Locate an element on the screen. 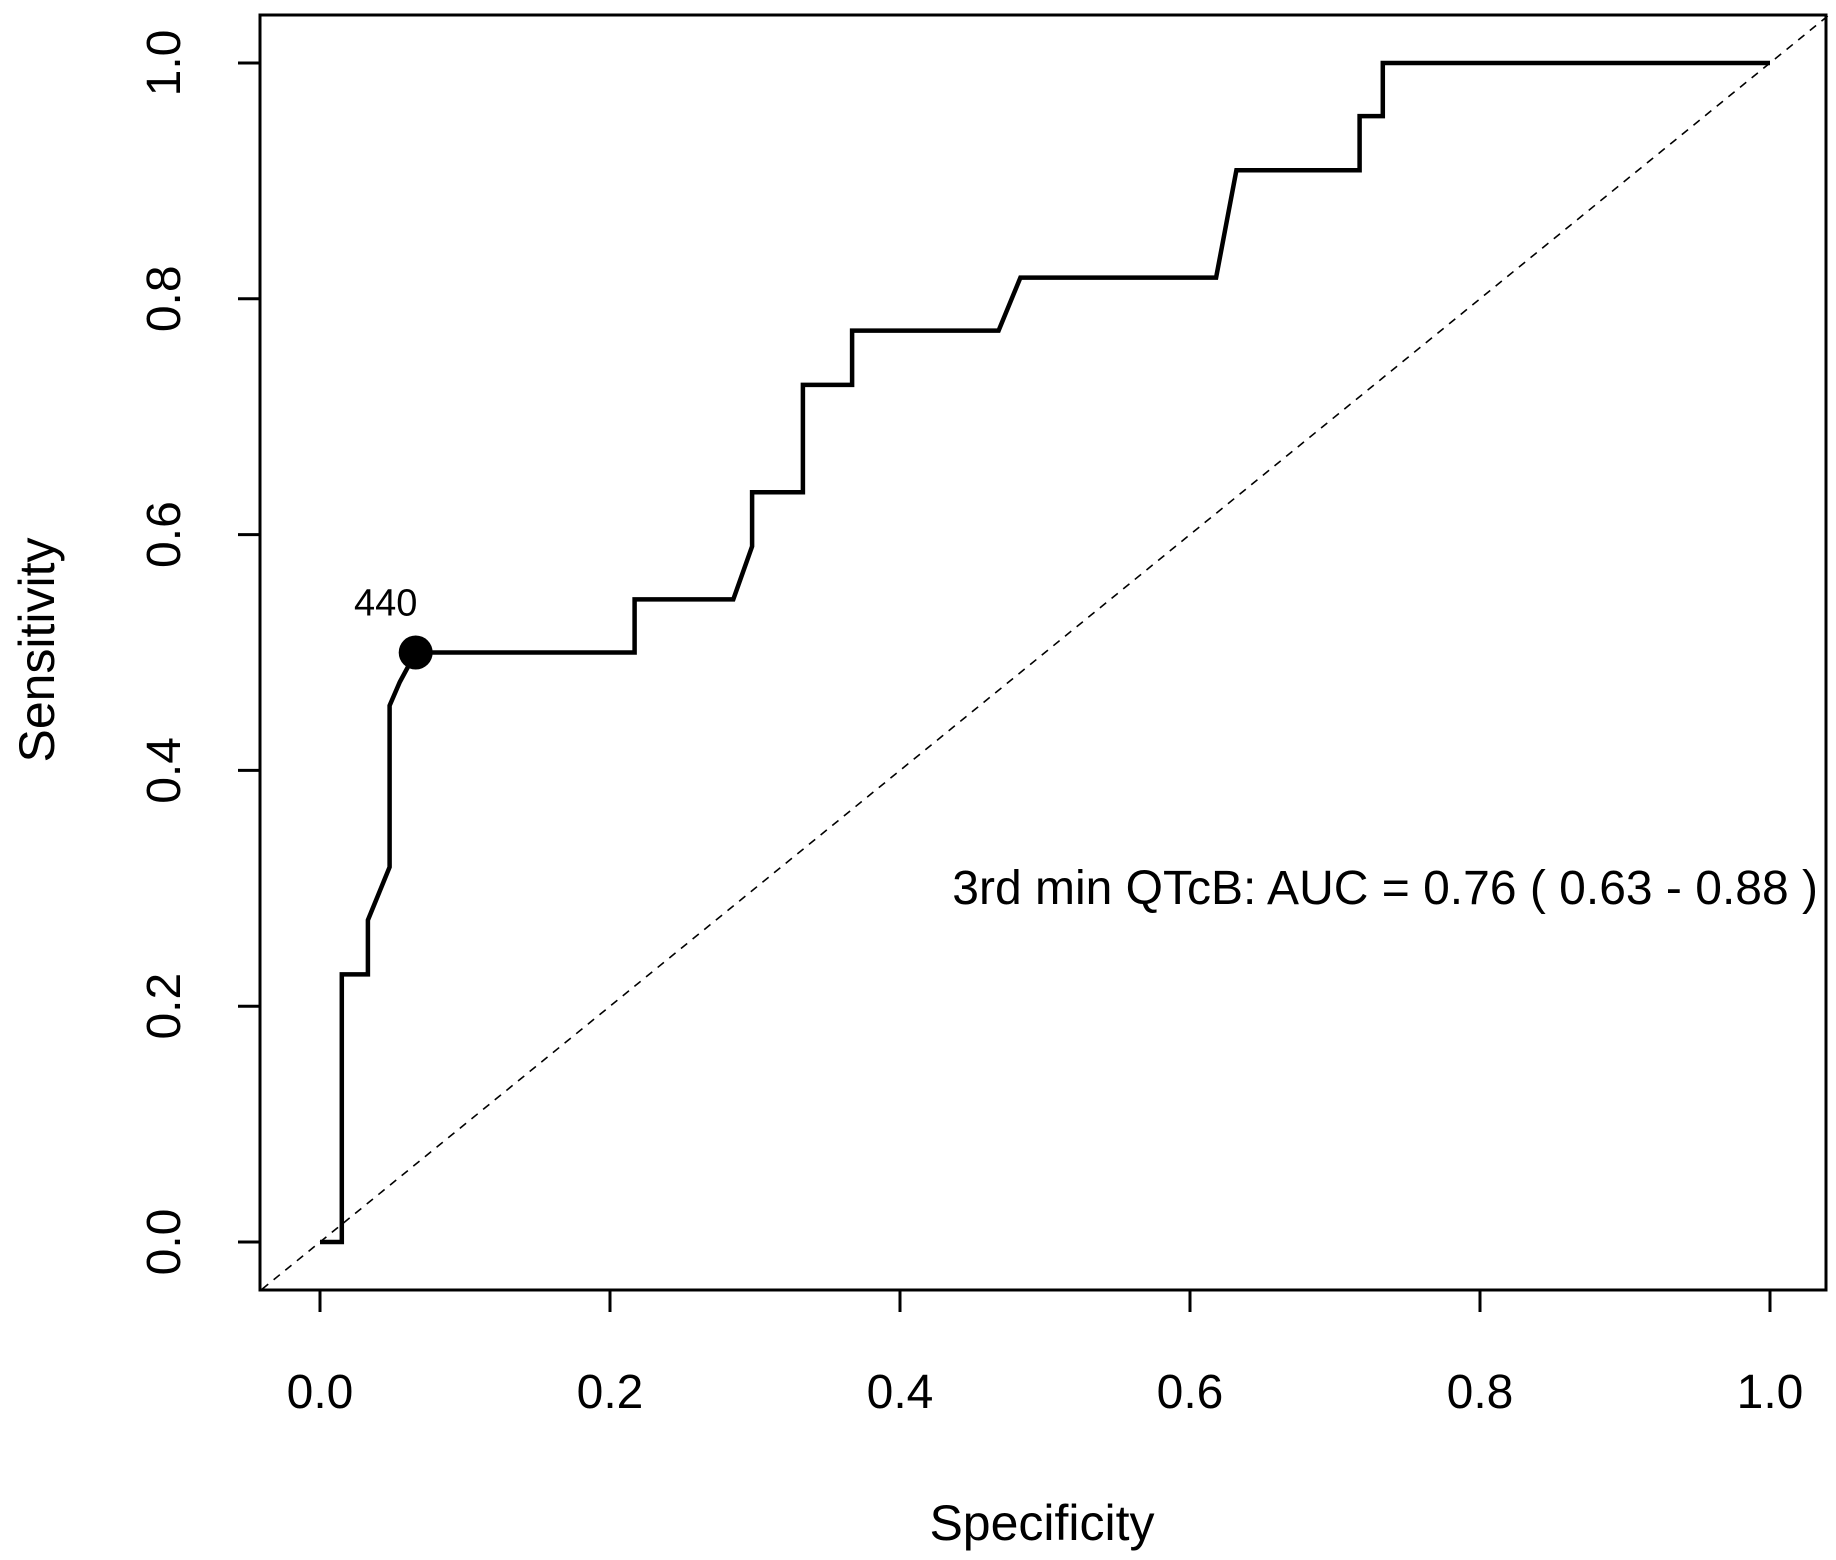 The width and height of the screenshot is (1836, 1560). x-axis-label: Specificity is located at coordinates (1041, 1523).